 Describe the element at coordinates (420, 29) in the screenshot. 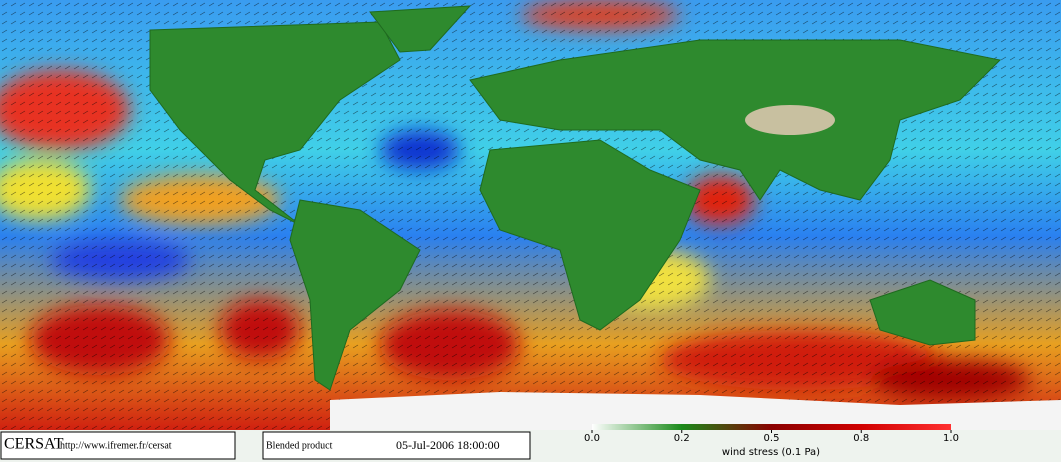

I see `greenland` at that location.